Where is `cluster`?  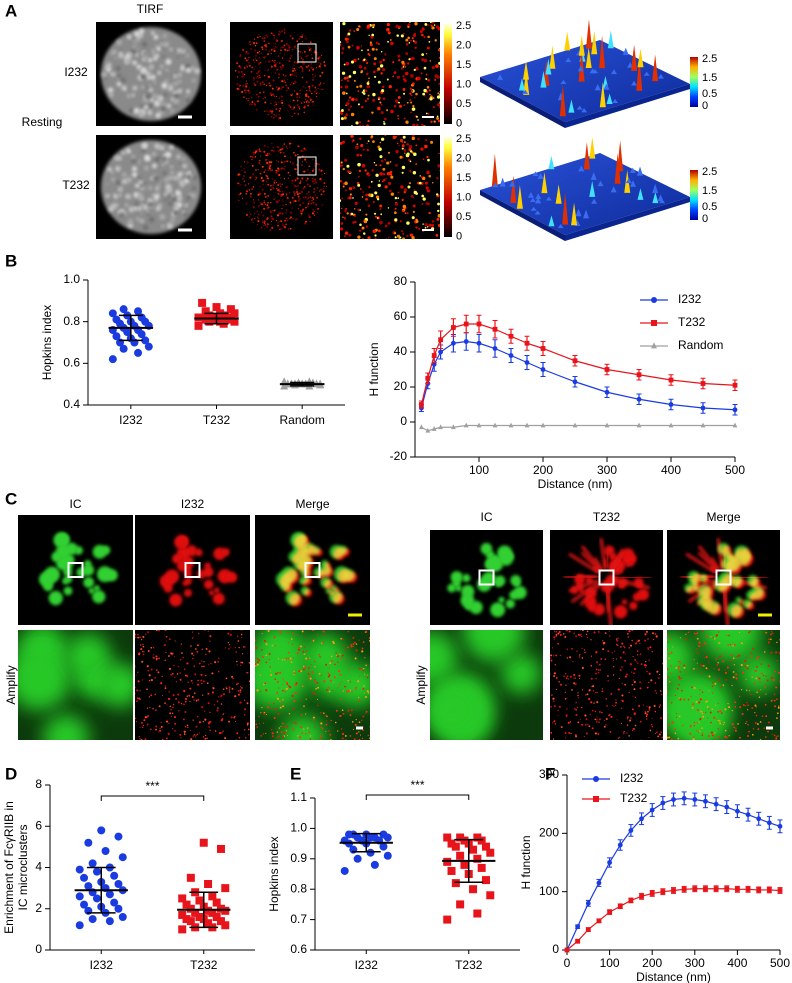
cluster is located at coordinates (334, 588).